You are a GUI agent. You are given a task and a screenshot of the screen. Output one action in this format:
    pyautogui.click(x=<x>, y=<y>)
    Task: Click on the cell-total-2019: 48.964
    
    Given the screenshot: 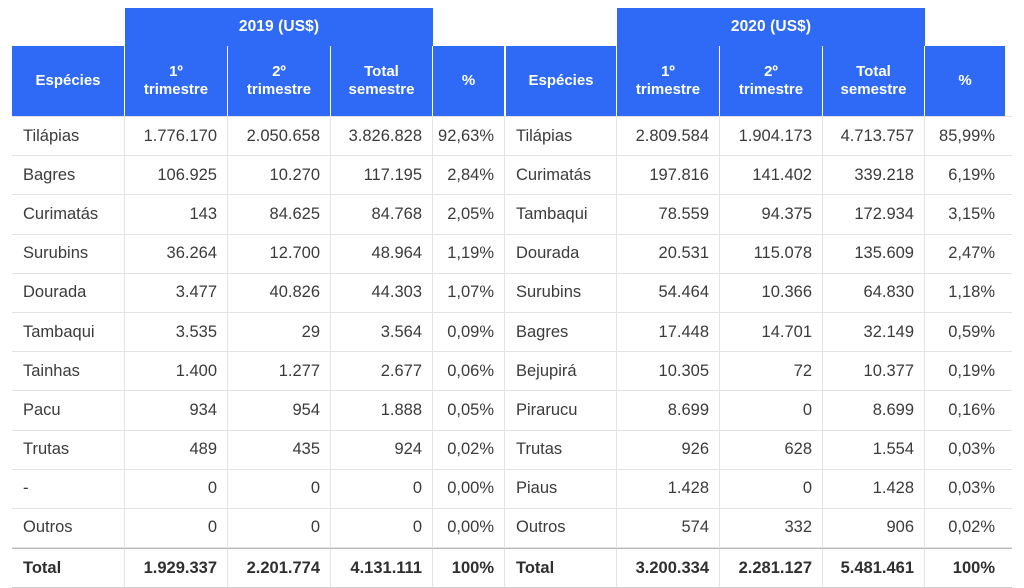 What is the action you would take?
    pyautogui.click(x=382, y=253)
    